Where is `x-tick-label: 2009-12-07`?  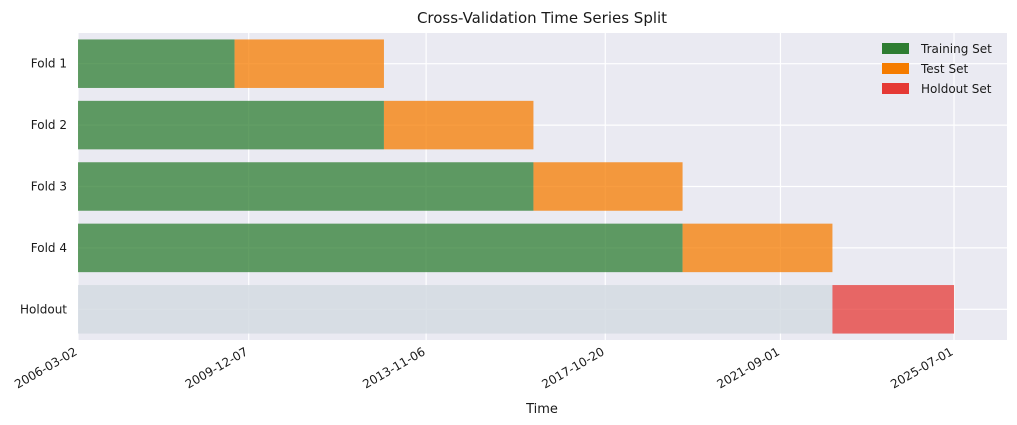 x-tick-label: 2009-12-07 is located at coordinates (216, 367).